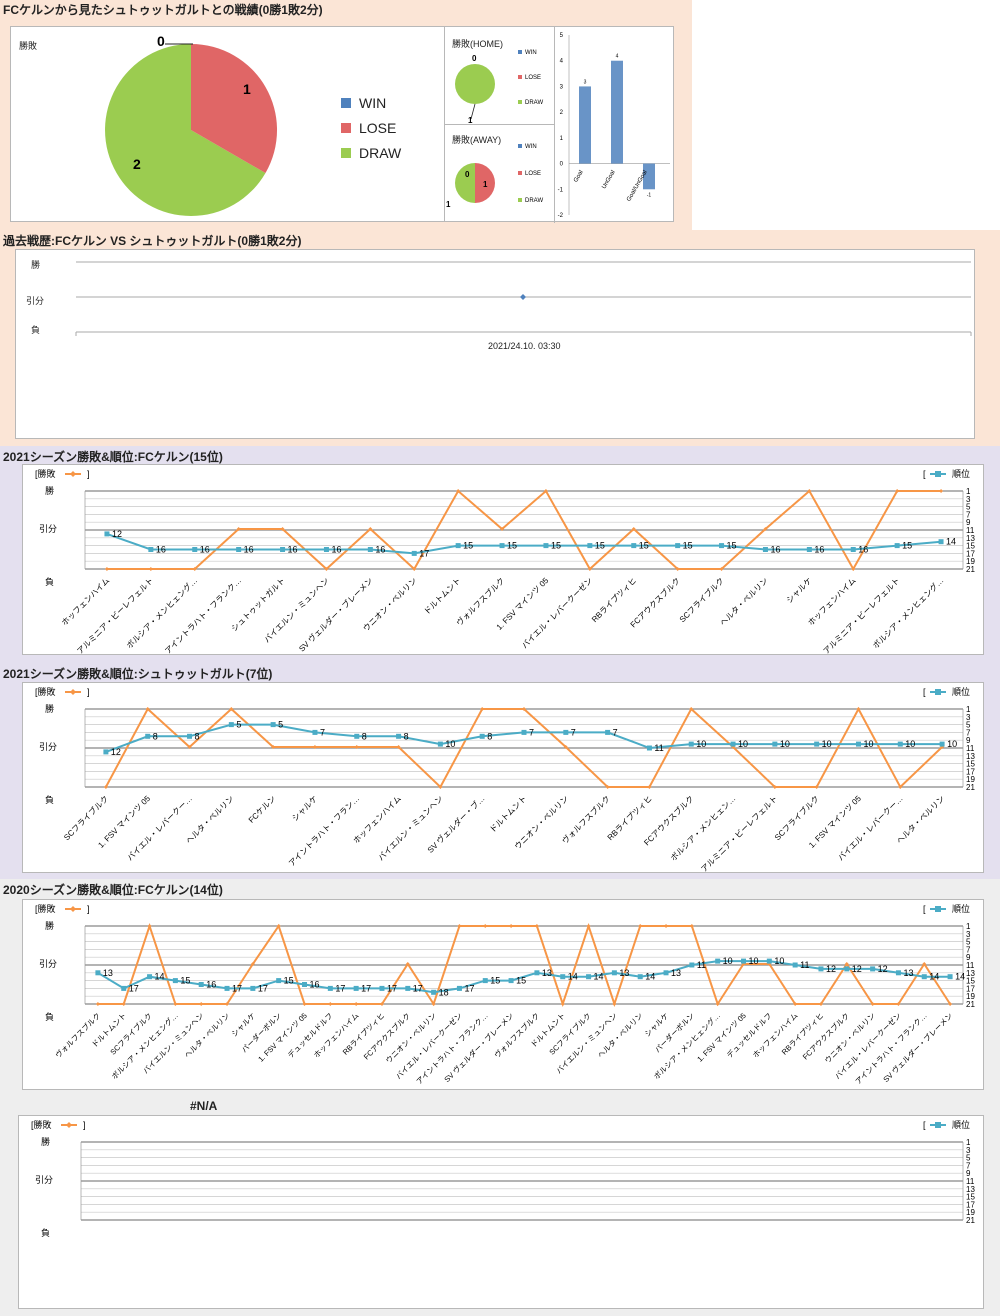  I want to click on away-pie-panel: 勝敗(AWAY) 0 1 1 WIN LOSE DRAW, so click(499, 173).